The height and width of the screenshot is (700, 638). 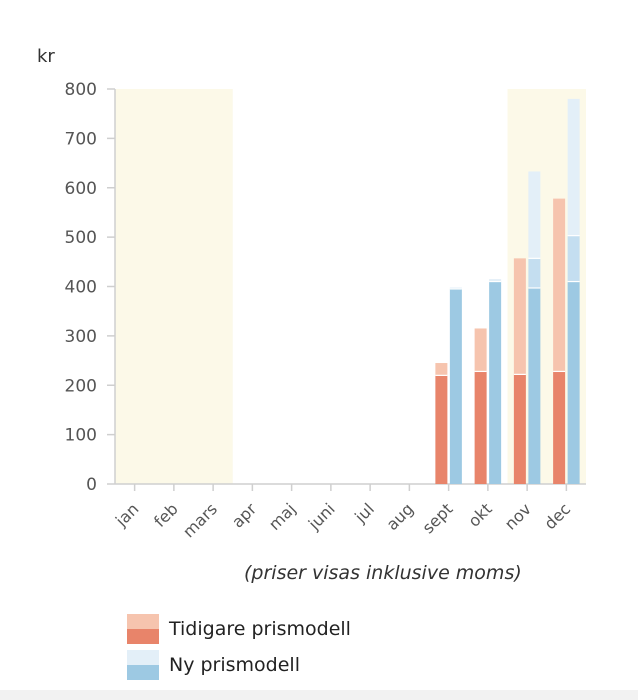 I want to click on x-tick-label-mars: mars, so click(x=200, y=520).